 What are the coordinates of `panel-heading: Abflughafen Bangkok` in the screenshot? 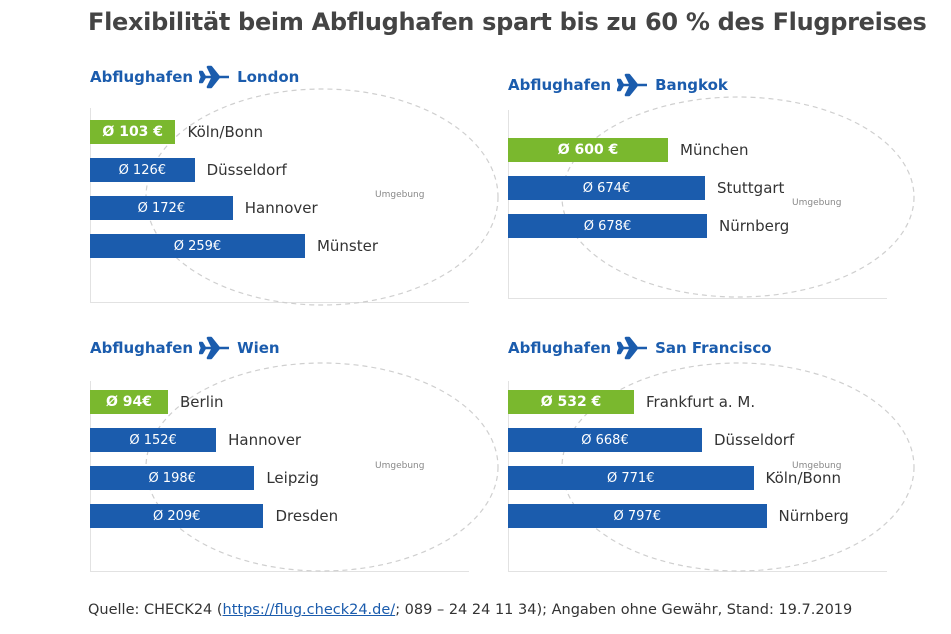 It's located at (618, 85).